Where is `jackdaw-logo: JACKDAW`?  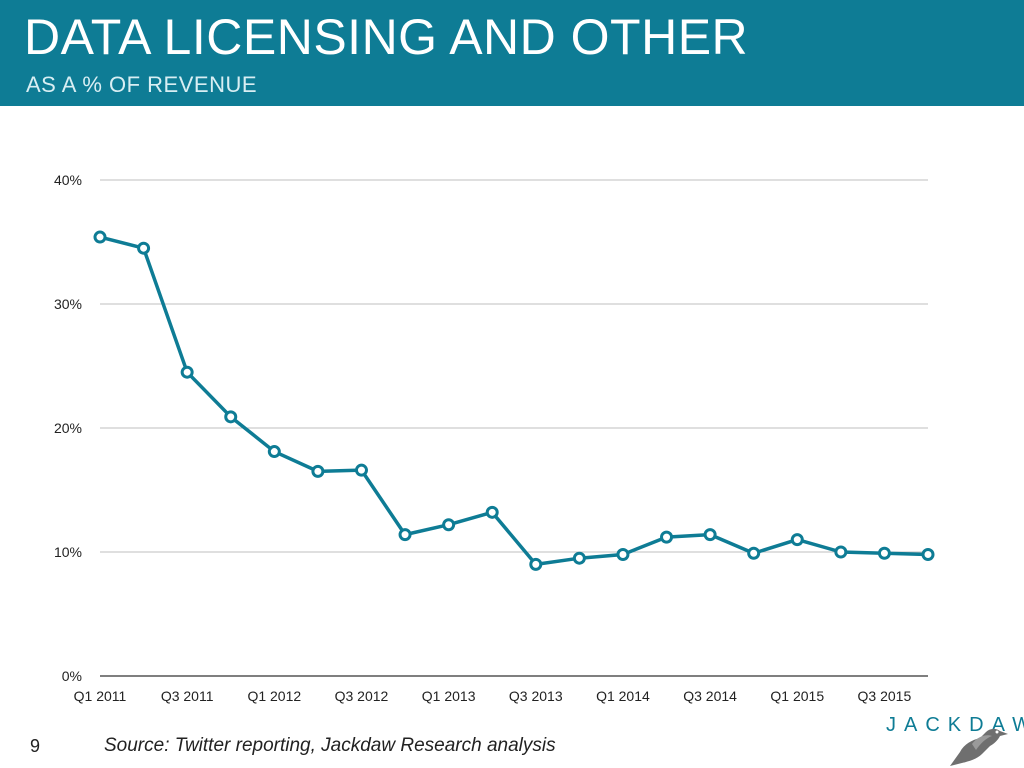 jackdaw-logo: JACKDAW is located at coordinates (952, 741).